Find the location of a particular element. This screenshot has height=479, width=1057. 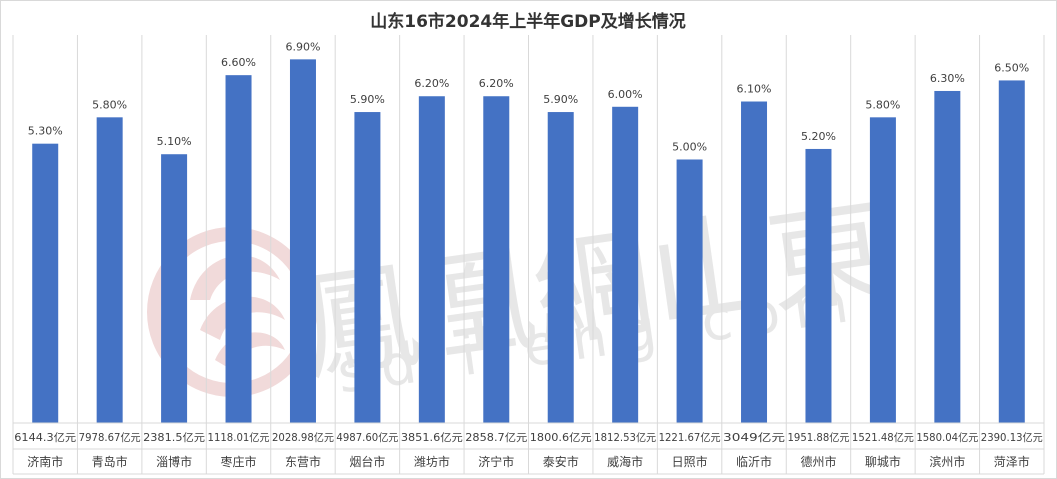

category-label: 青岛市 is located at coordinates (110, 461).